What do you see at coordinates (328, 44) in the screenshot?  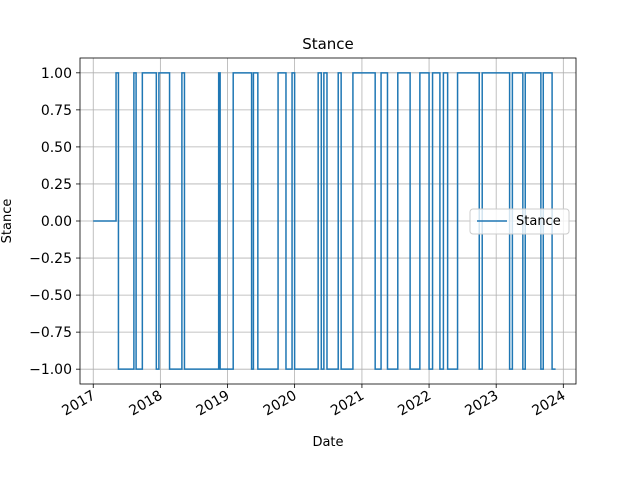 I see `chart-title: Stance` at bounding box center [328, 44].